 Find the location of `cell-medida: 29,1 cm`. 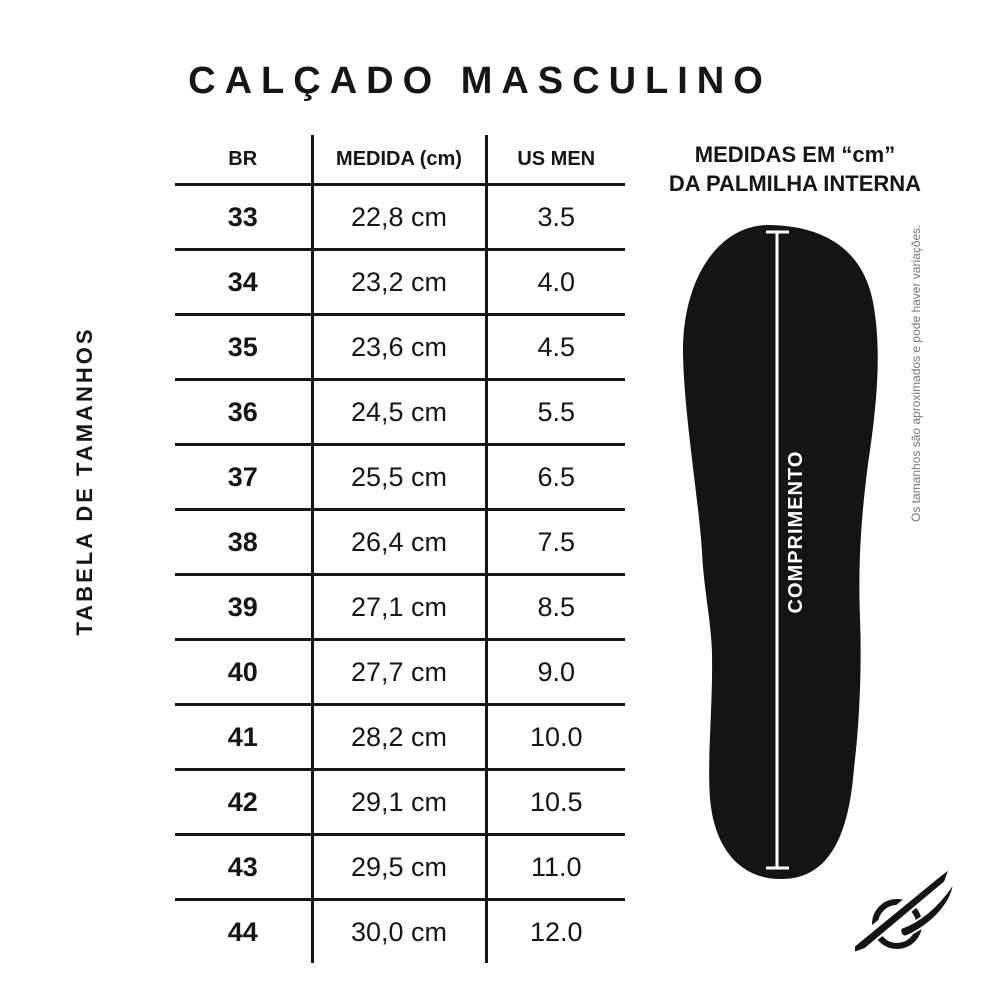

cell-medida: 29,1 cm is located at coordinates (399, 801).